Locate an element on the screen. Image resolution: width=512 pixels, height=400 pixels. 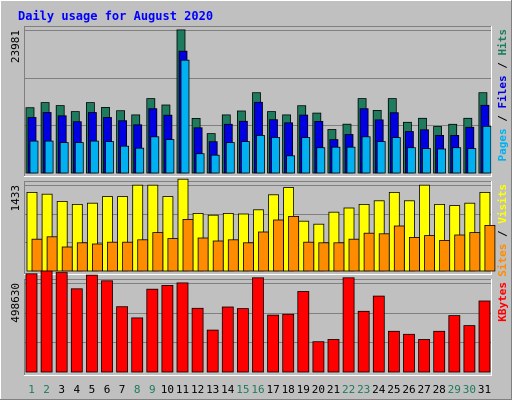
x-tick-label-day-20: 20 is located at coordinates (318, 389).